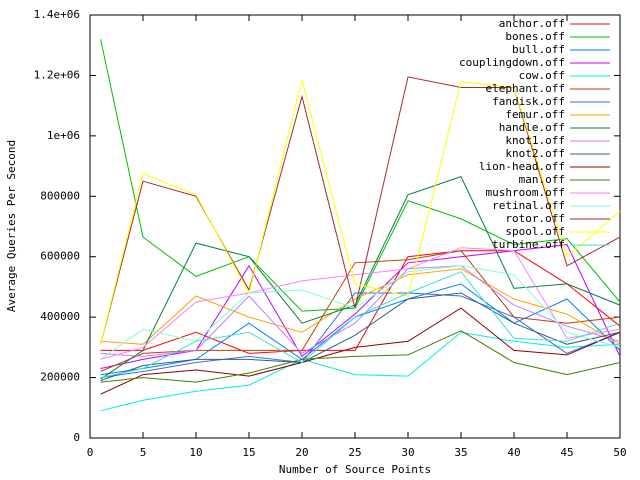 This screenshot has height=480, width=640. Describe the element at coordinates (535, 36) in the screenshot. I see `legend-label: bones.off` at that location.